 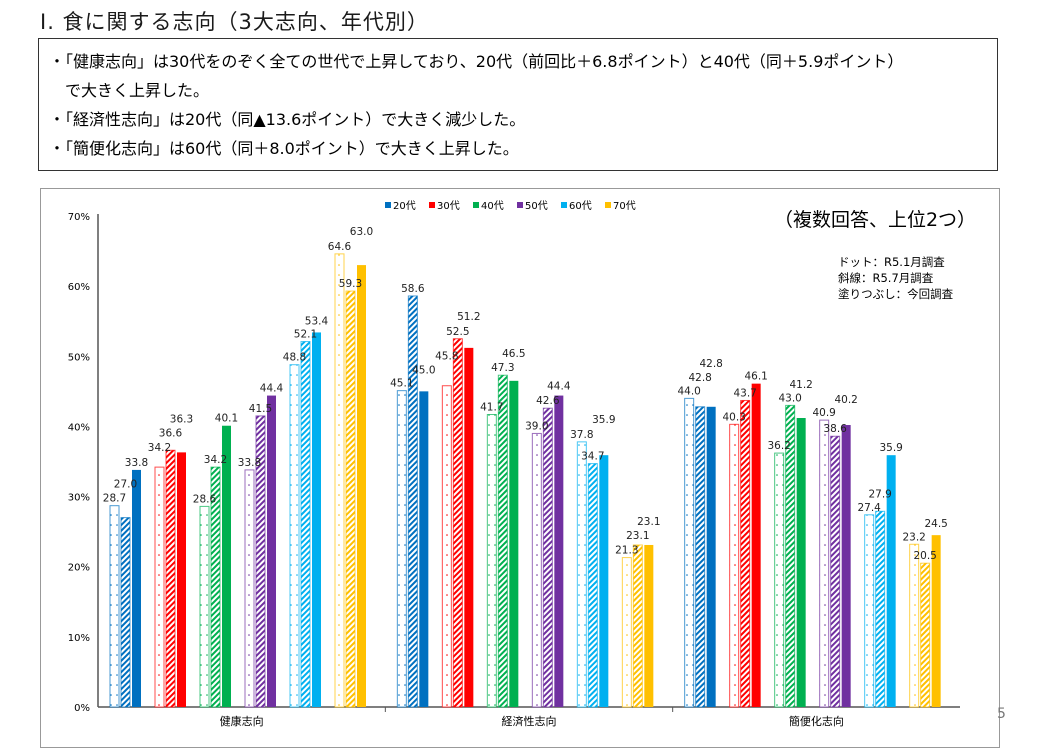 I want to click on summary-line: ・「経済性志向」は20代（同▲13.6ポイント）で大きく減少した。, so click(x=287, y=119).